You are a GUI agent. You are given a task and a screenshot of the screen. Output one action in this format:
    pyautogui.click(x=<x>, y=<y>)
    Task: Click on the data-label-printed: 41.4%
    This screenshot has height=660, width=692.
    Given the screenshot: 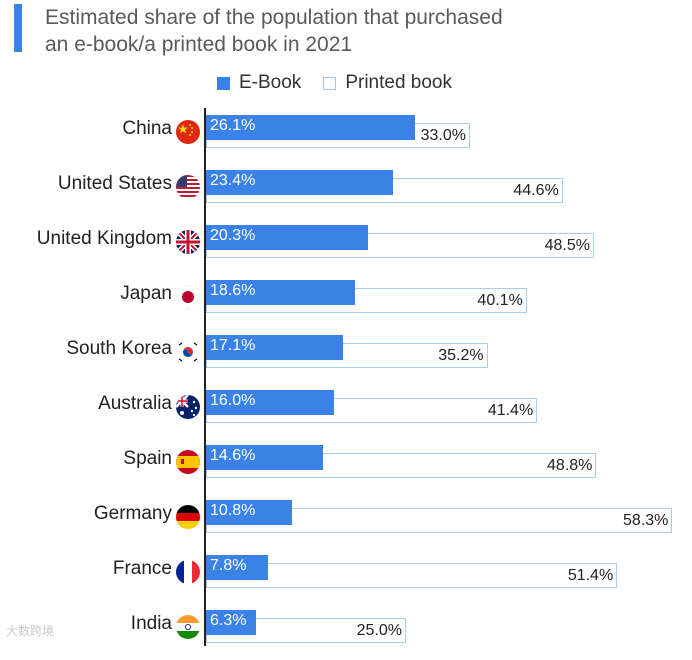 What is the action you would take?
    pyautogui.click(x=510, y=410)
    